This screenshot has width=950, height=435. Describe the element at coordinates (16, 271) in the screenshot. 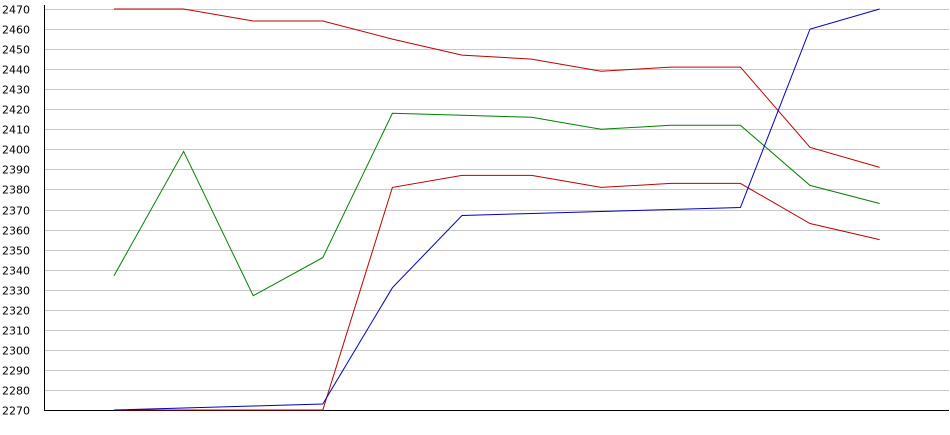

I see `y-tick-label: 2340` at that location.